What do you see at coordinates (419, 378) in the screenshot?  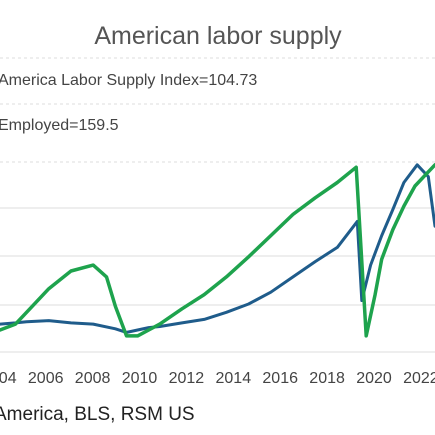 I see `x-tick-label: 2022` at bounding box center [419, 378].